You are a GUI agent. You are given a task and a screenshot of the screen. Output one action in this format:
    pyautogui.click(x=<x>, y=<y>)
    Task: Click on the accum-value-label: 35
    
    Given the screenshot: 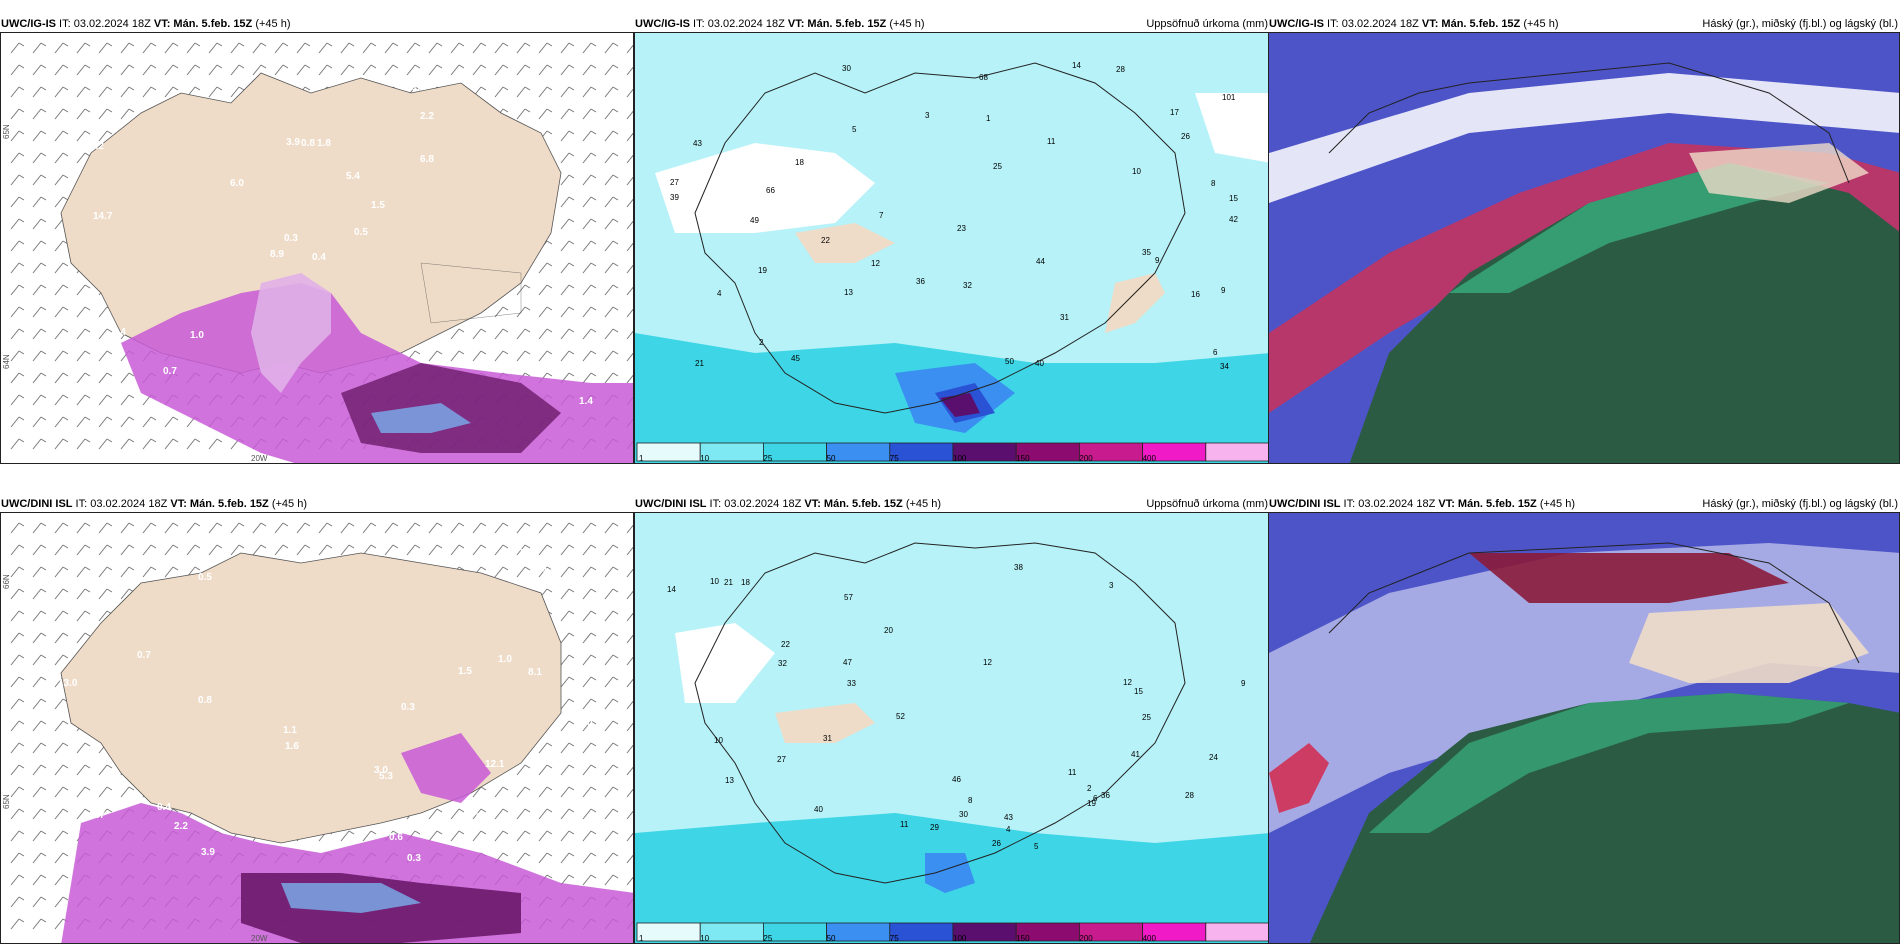 What is the action you would take?
    pyautogui.click(x=1146, y=252)
    